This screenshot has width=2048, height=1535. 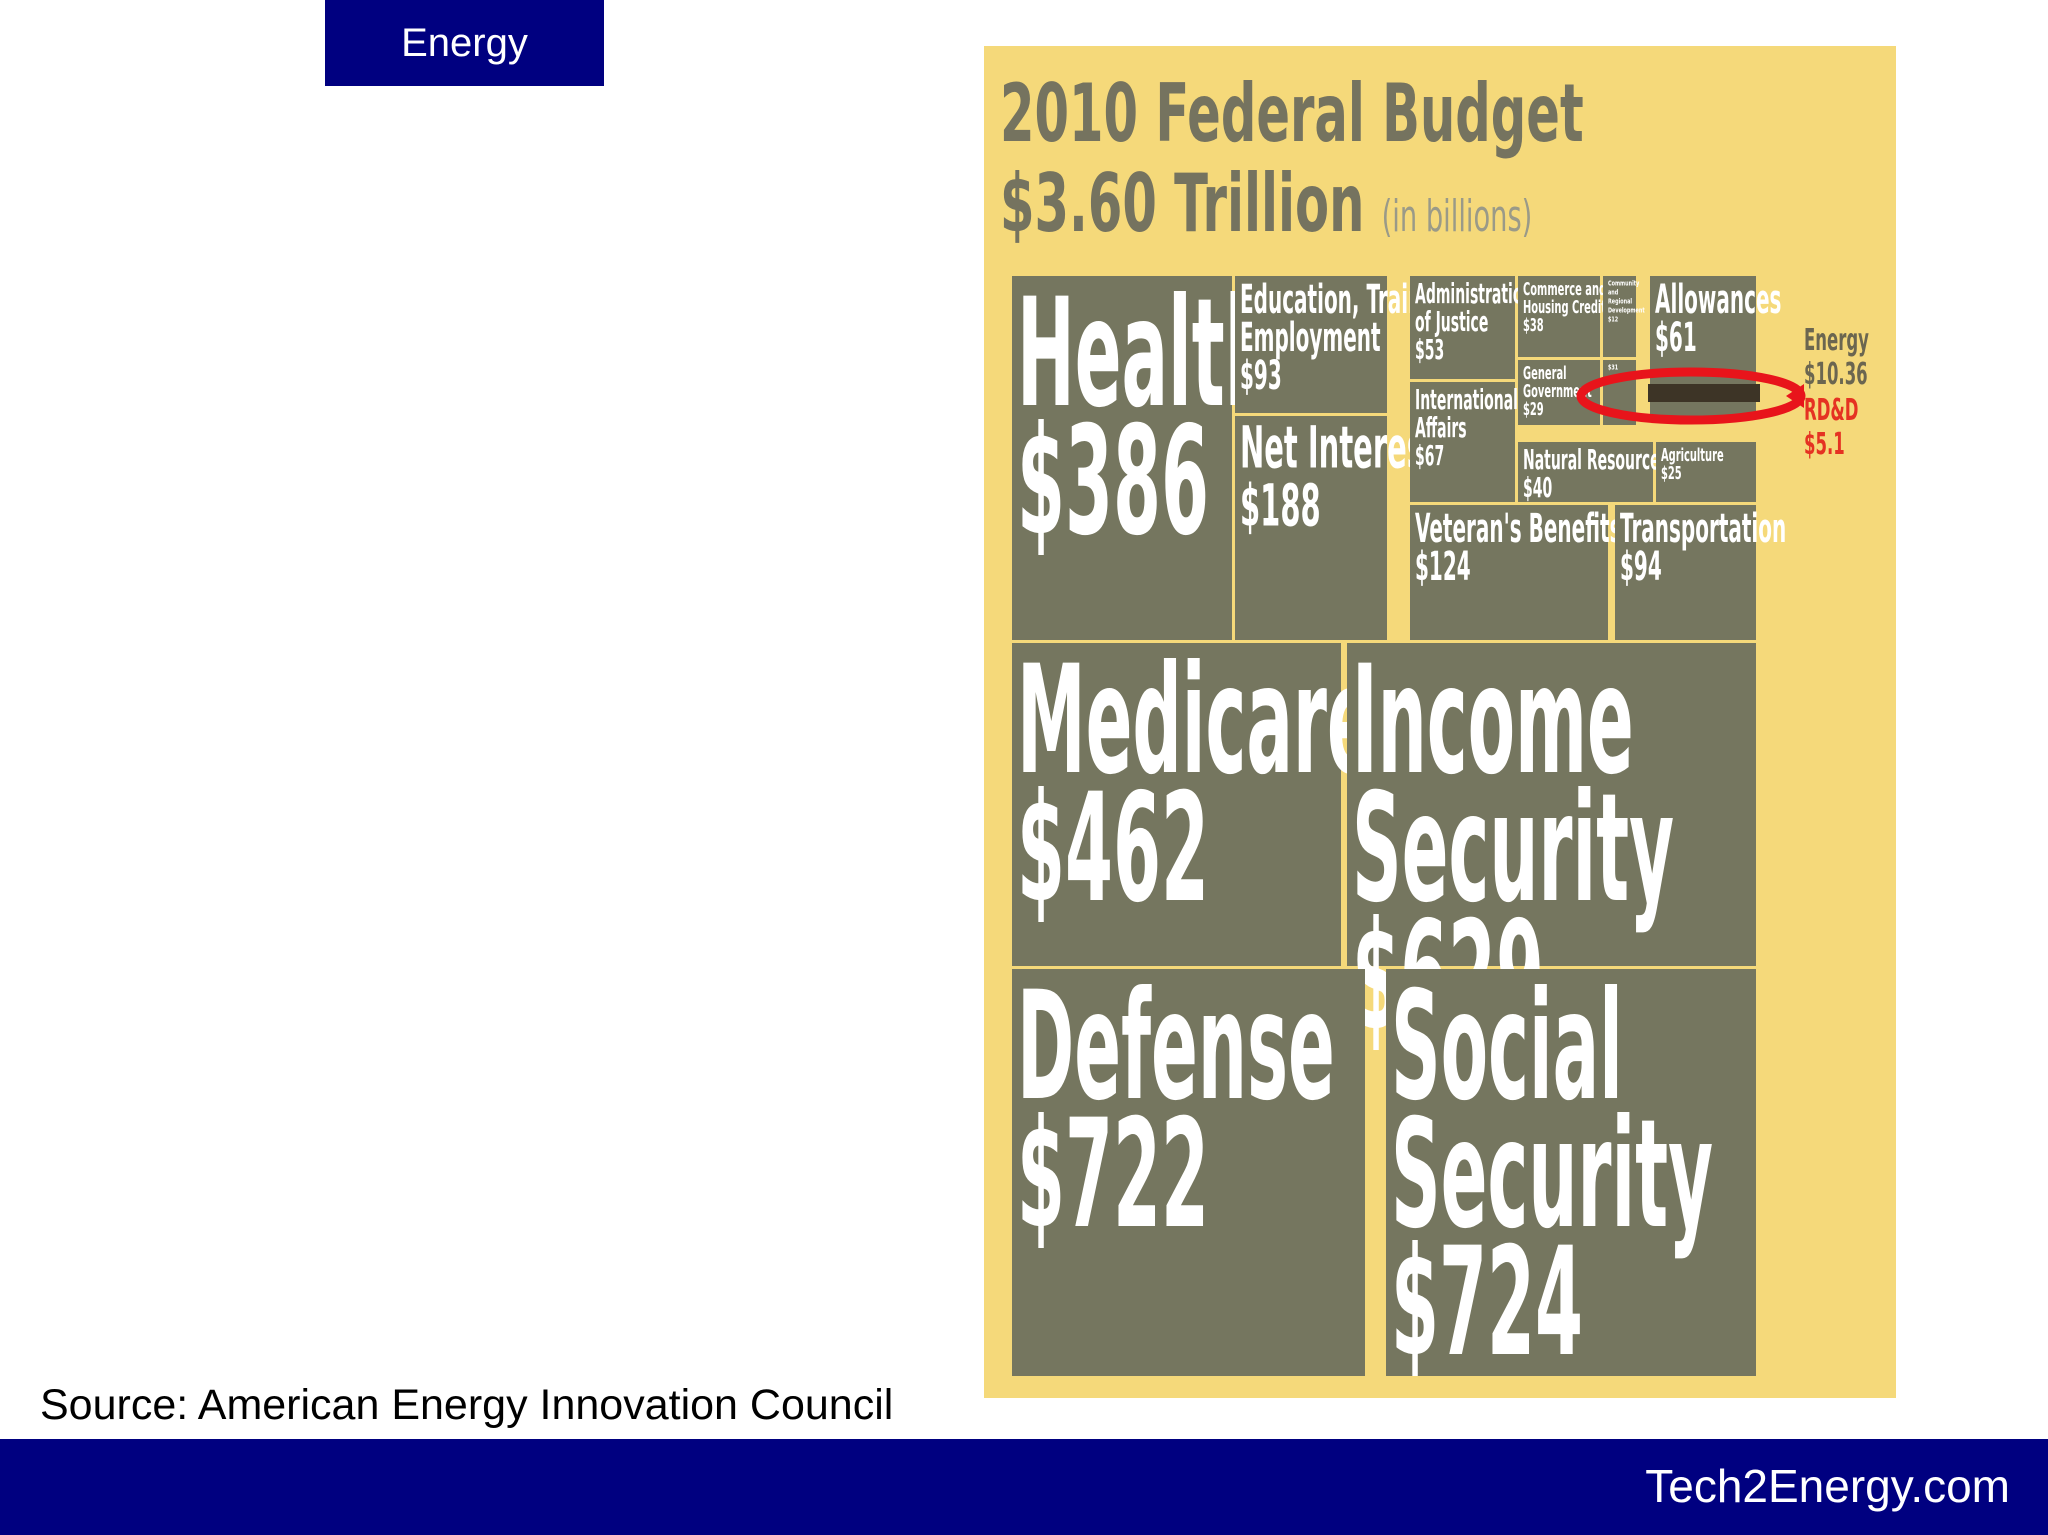 I want to click on energy-bar, so click(x=1676, y=393).